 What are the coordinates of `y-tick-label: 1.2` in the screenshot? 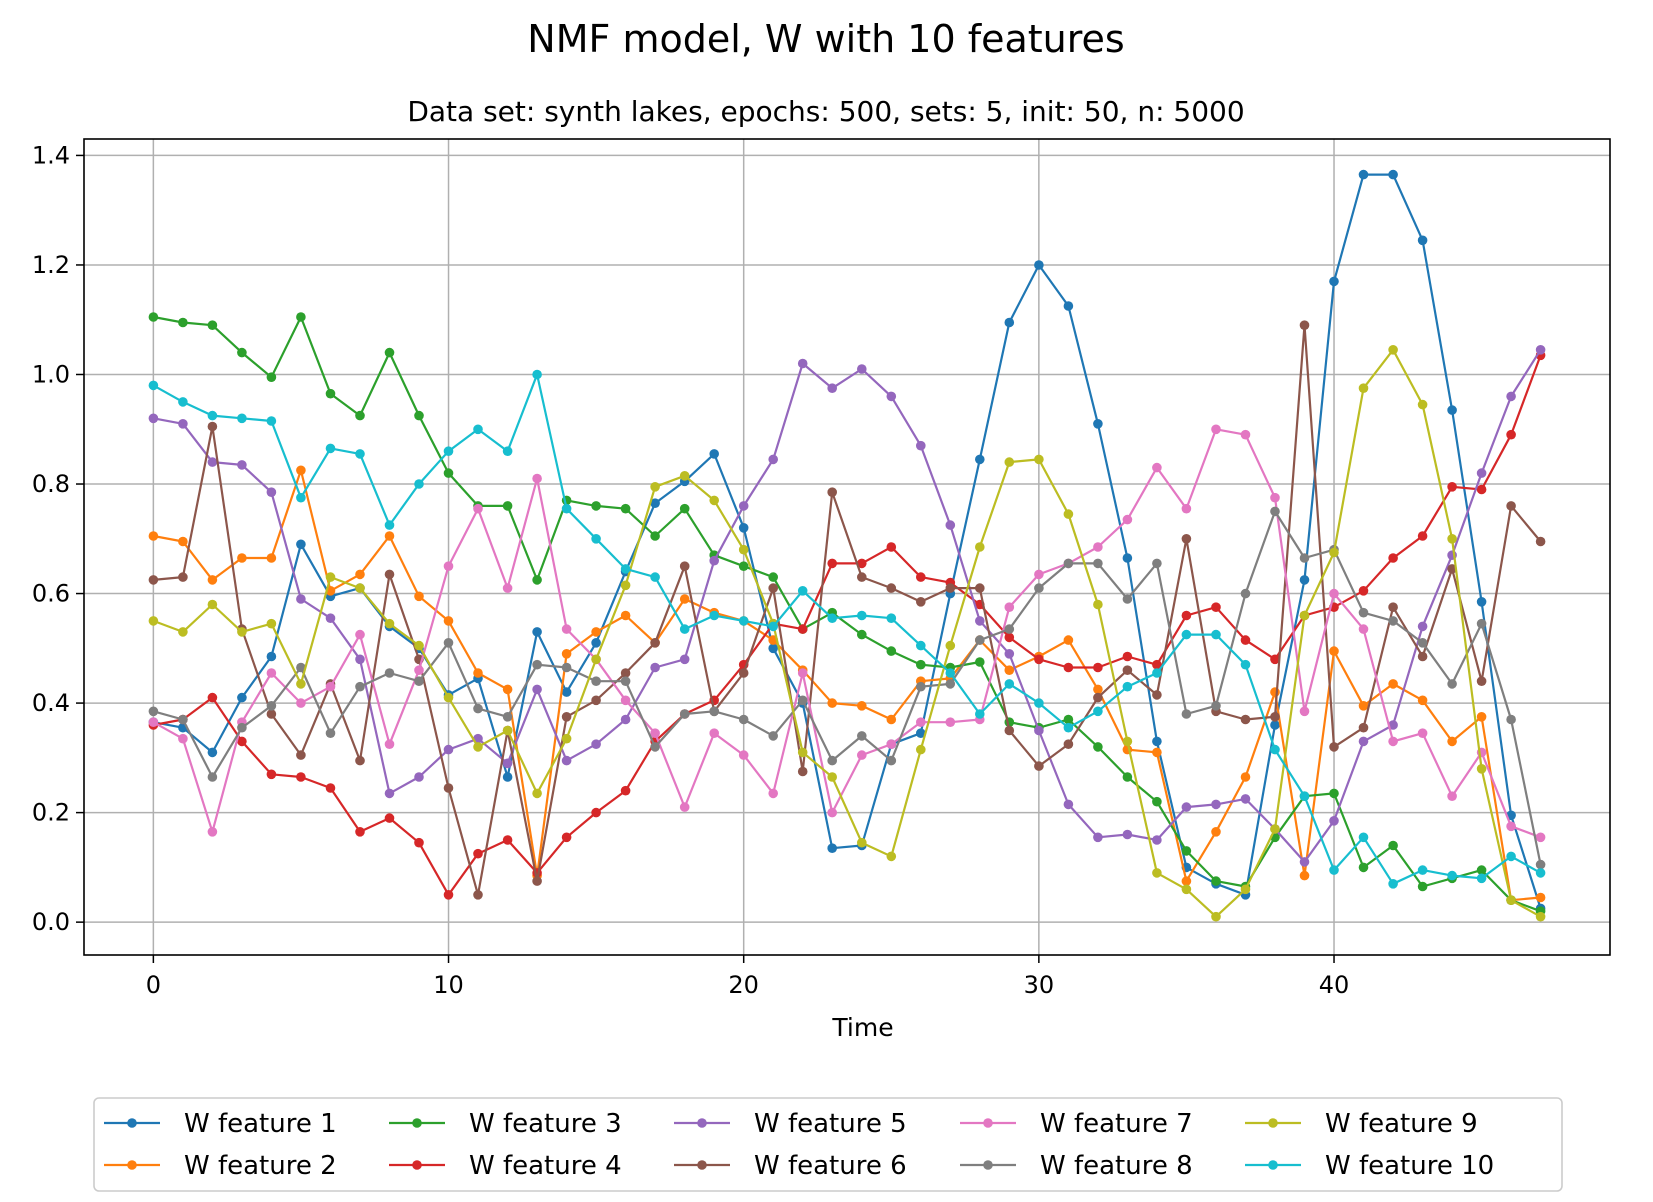 It's located at (51, 265).